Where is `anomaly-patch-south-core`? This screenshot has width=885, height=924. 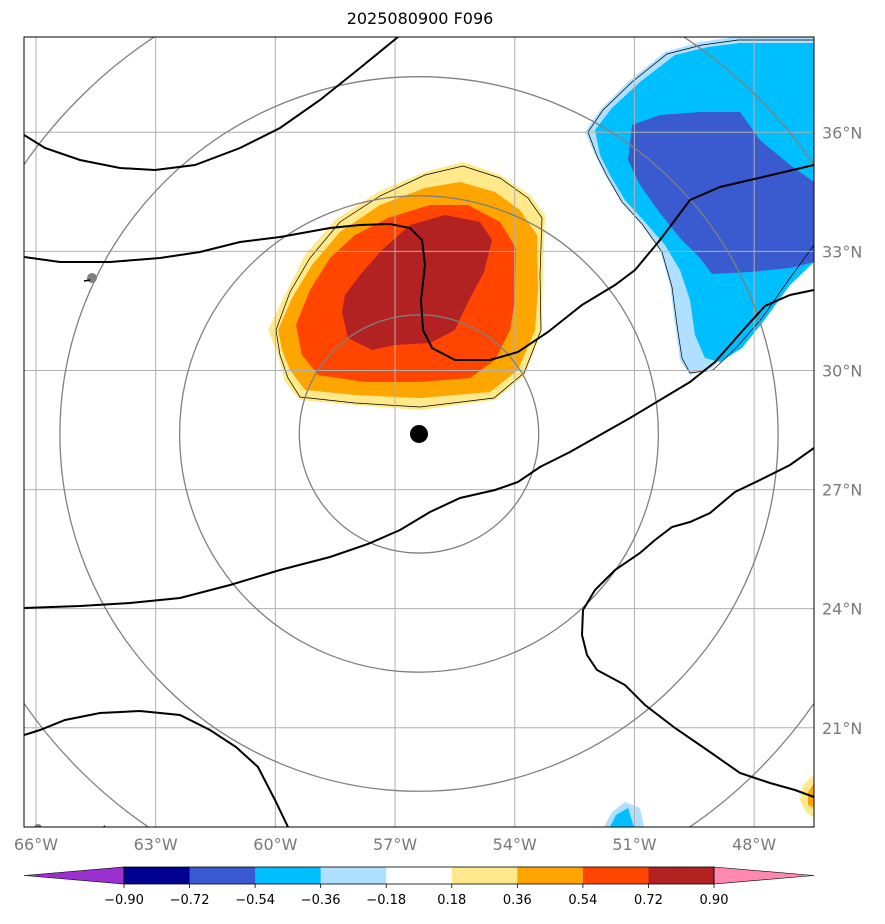
anomaly-patch-south-core is located at coordinates (622, 817).